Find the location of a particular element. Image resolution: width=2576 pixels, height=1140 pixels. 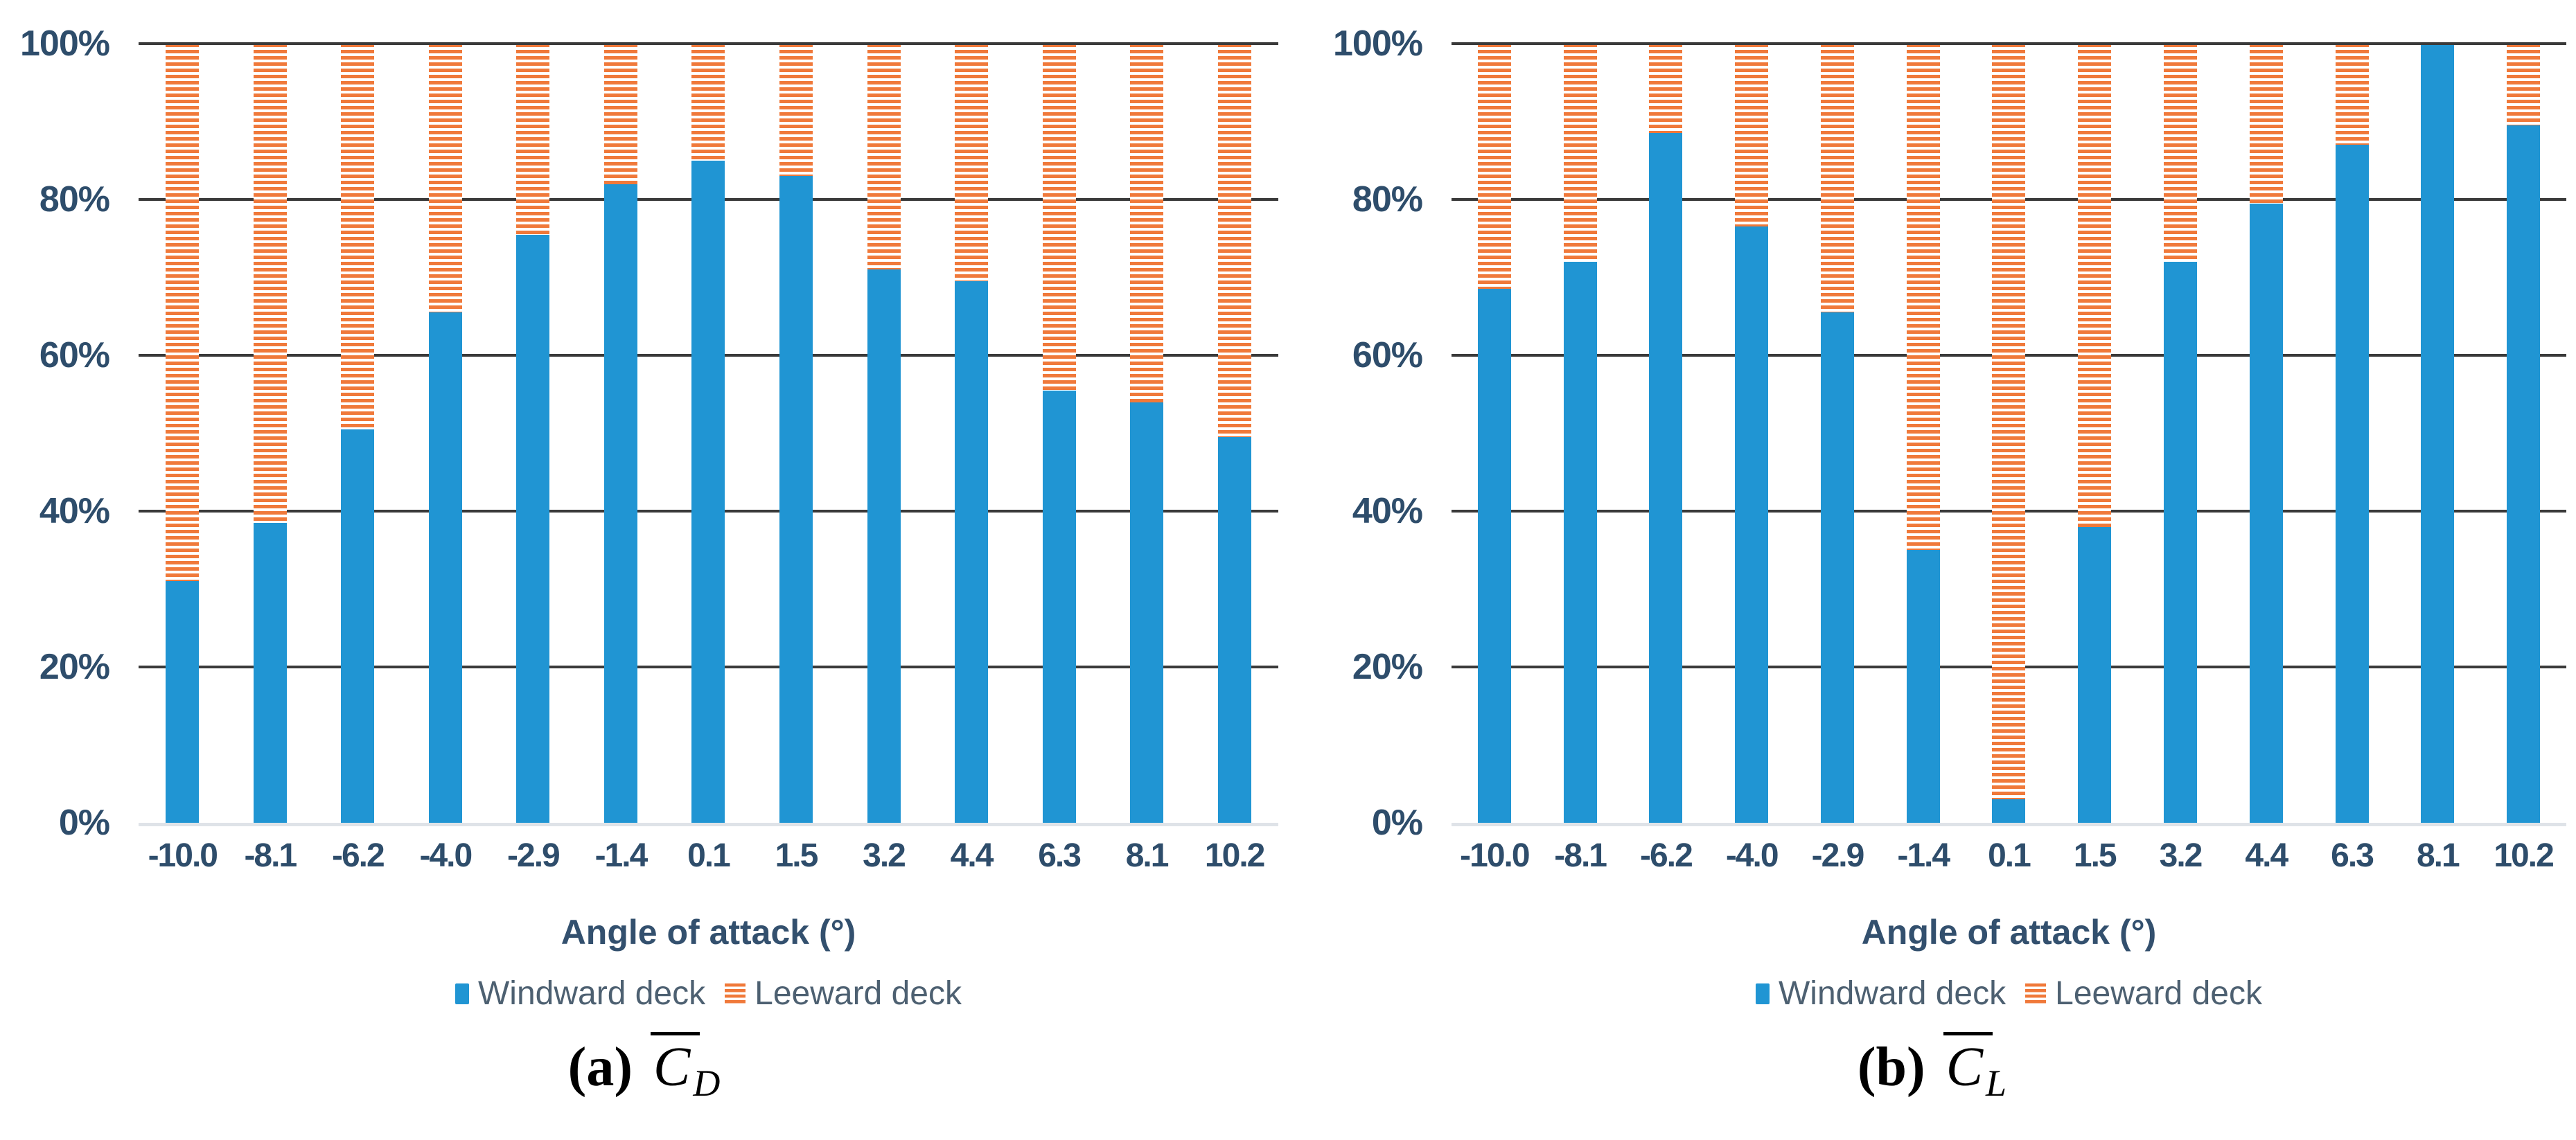

x-tick-label: 0.1 is located at coordinates (709, 855).